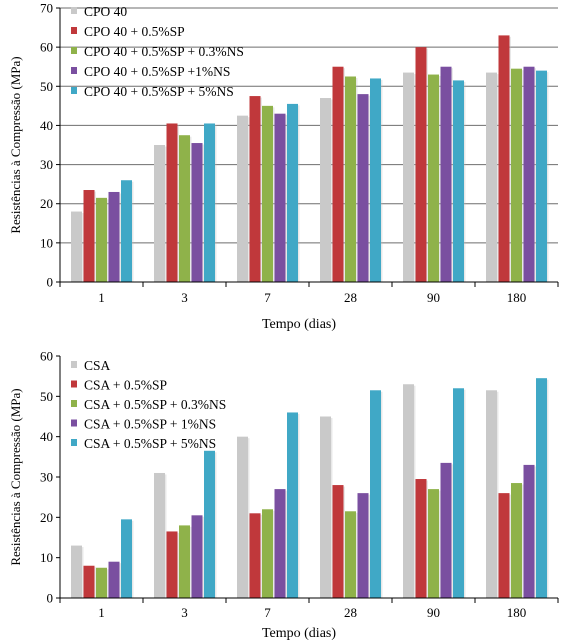  What do you see at coordinates (155, 404) in the screenshot?
I see `legend-label: CSA + 0.5%SP + 0.3%NS` at bounding box center [155, 404].